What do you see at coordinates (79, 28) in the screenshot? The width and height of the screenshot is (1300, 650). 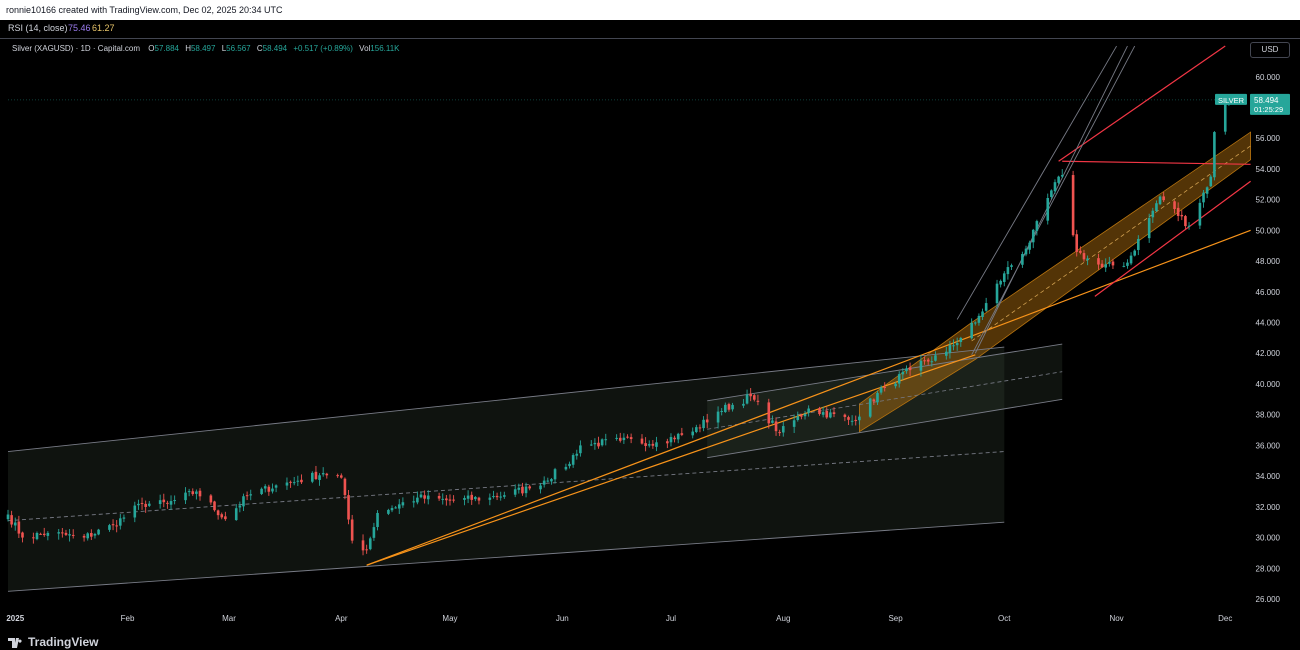 I see `indicator-value-1: 75.46` at bounding box center [79, 28].